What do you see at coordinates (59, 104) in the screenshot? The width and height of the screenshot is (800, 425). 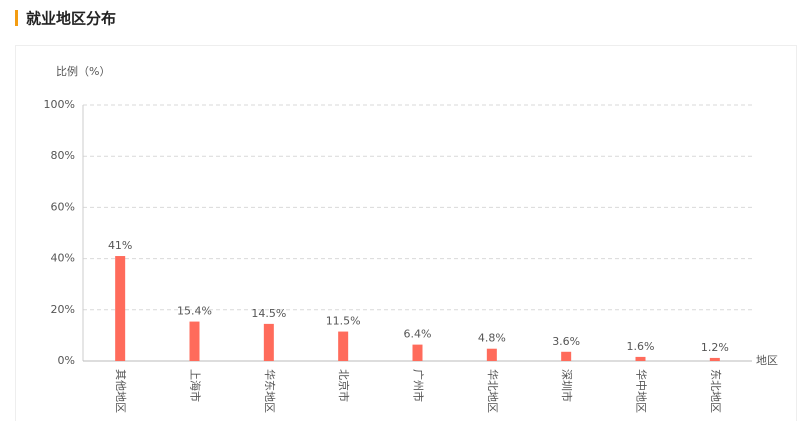 I see `y-tick-label: 100%` at bounding box center [59, 104].